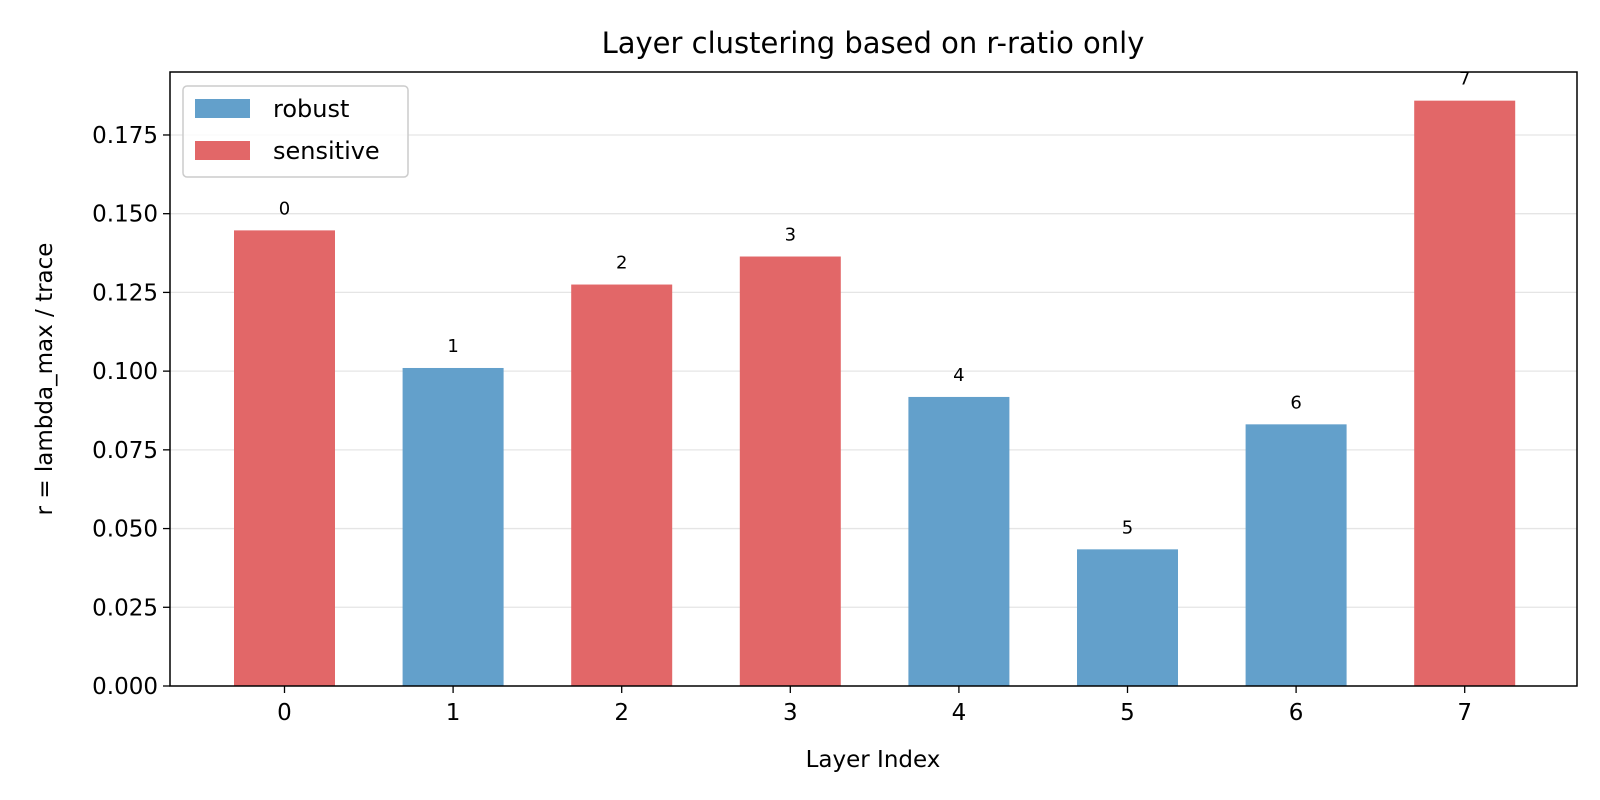  I want to click on legend-swatch-robust, so click(222, 108).